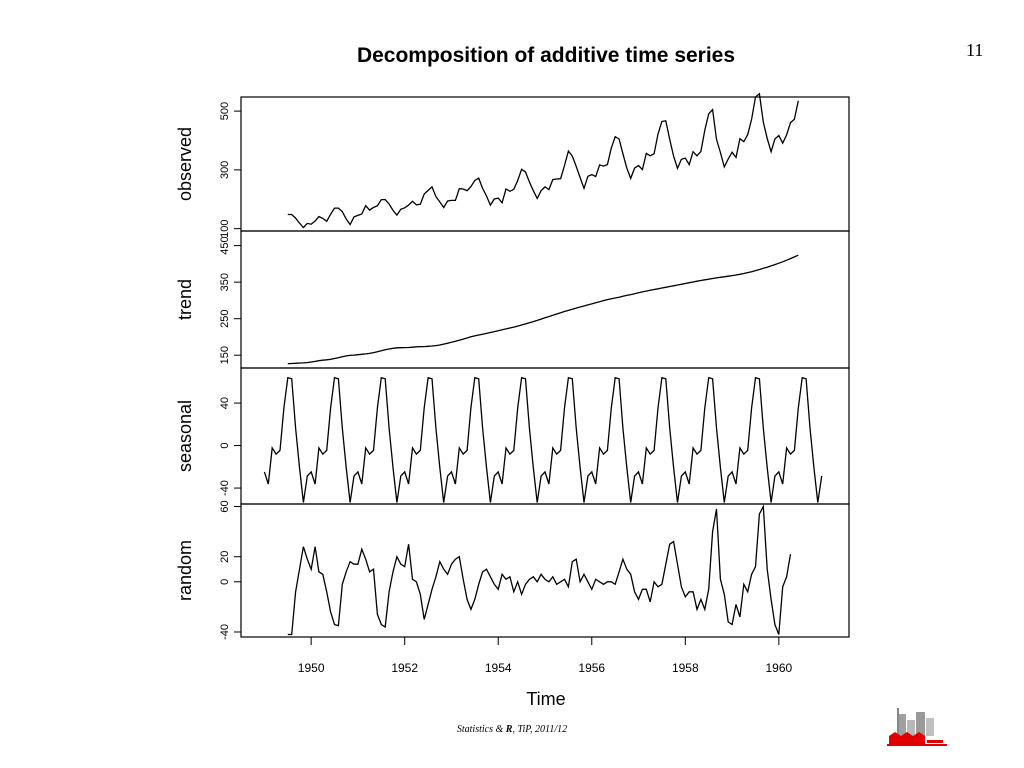  Describe the element at coordinates (225, 228) in the screenshot. I see `y-tick-label: 100` at that location.